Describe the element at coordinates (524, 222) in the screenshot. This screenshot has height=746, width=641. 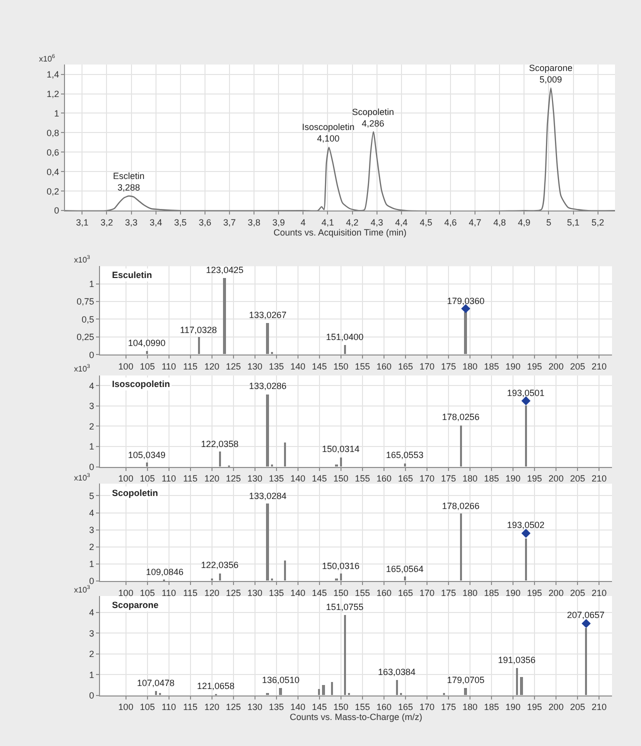
I see `x-tick-label: 4,9` at that location.